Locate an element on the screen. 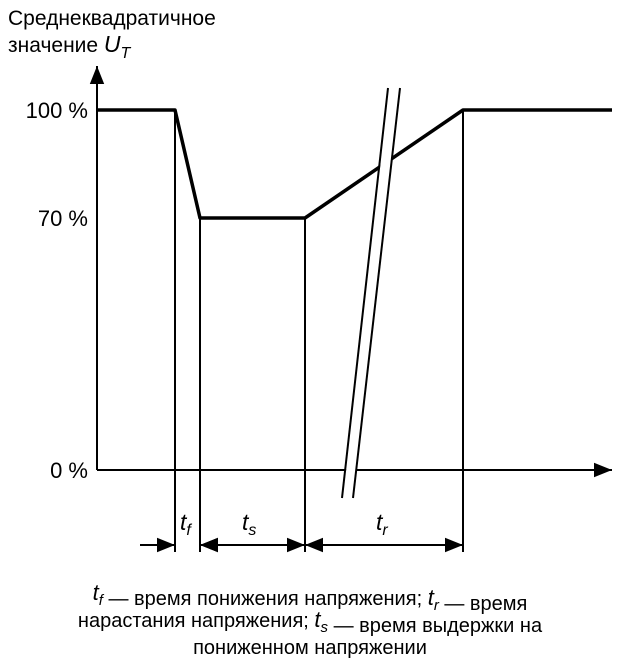  caption-text: пониженном напряжении is located at coordinates (310, 648).